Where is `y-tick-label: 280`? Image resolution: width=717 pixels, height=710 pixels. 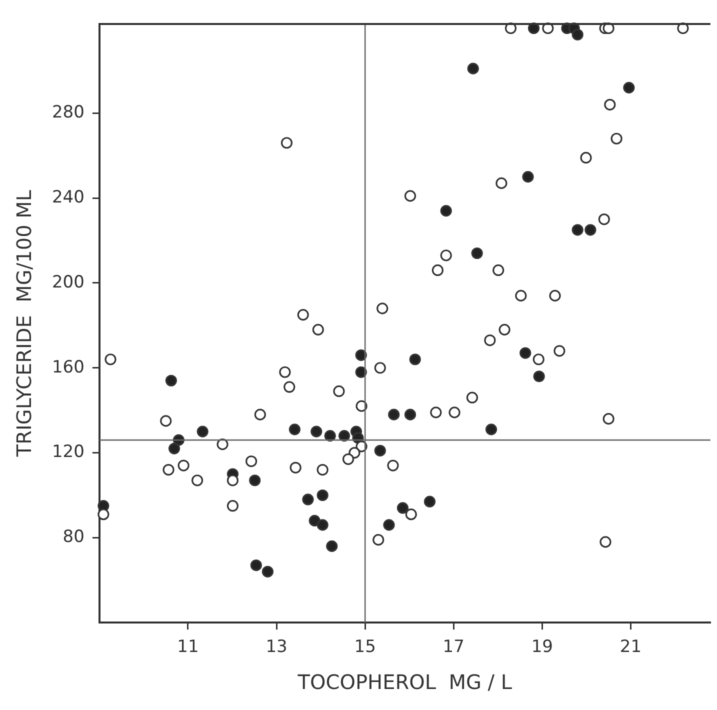 y-tick-label: 280 is located at coordinates (68, 112).